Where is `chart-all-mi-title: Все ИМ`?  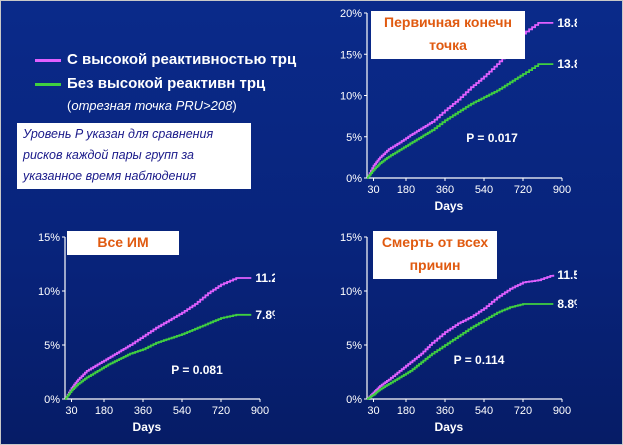 chart-all-mi-title: Все ИМ is located at coordinates (123, 243).